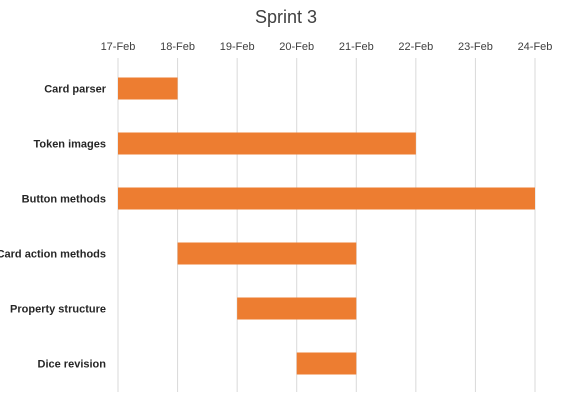 Image resolution: width=565 pixels, height=406 pixels. What do you see at coordinates (69, 145) in the screenshot?
I see `task-label: Token images` at bounding box center [69, 145].